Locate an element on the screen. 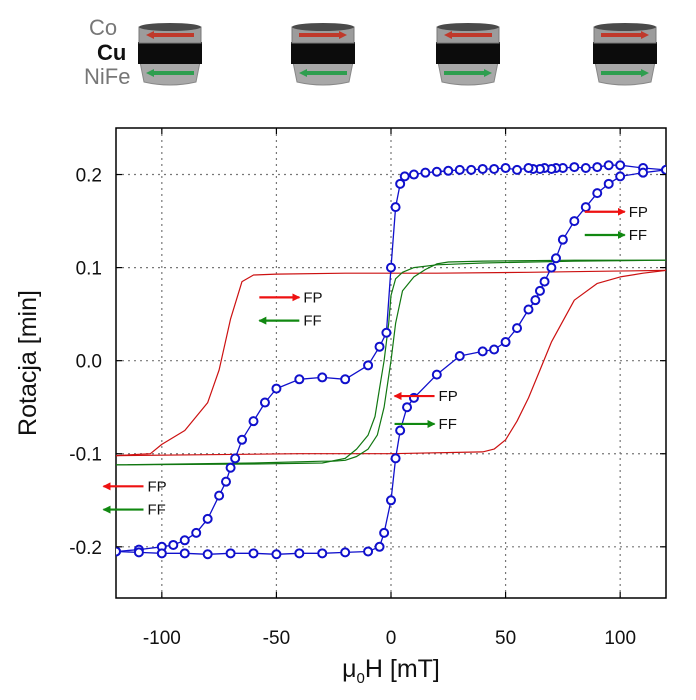 The width and height of the screenshot is (696, 700). y-tick-label: 0.0 is located at coordinates (89, 362).